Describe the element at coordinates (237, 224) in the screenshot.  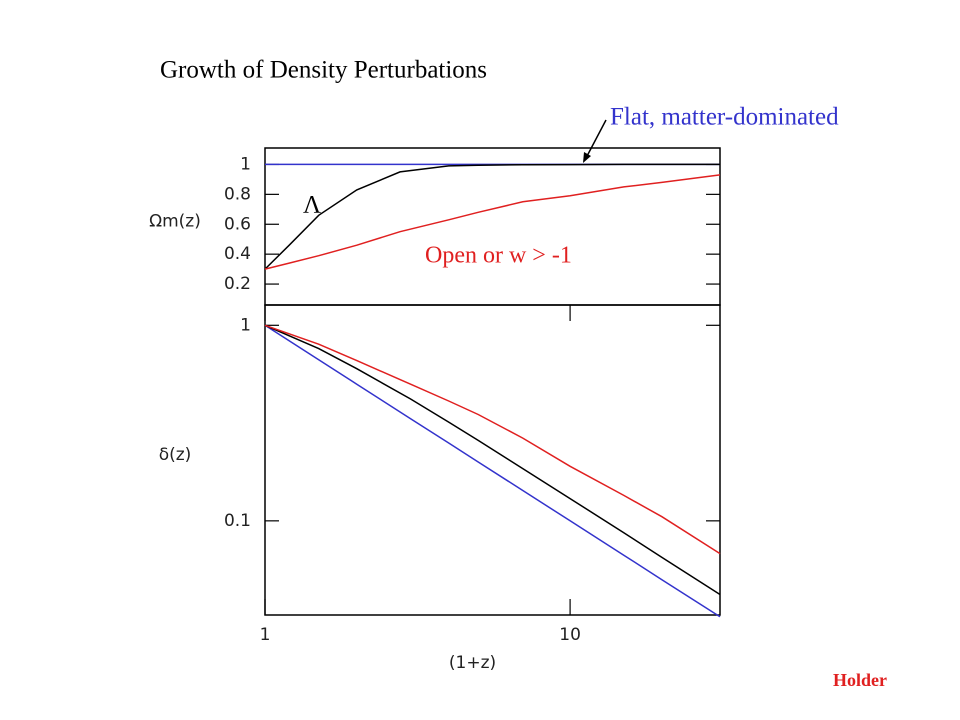
I see `y-tick-label: 0.6` at that location.